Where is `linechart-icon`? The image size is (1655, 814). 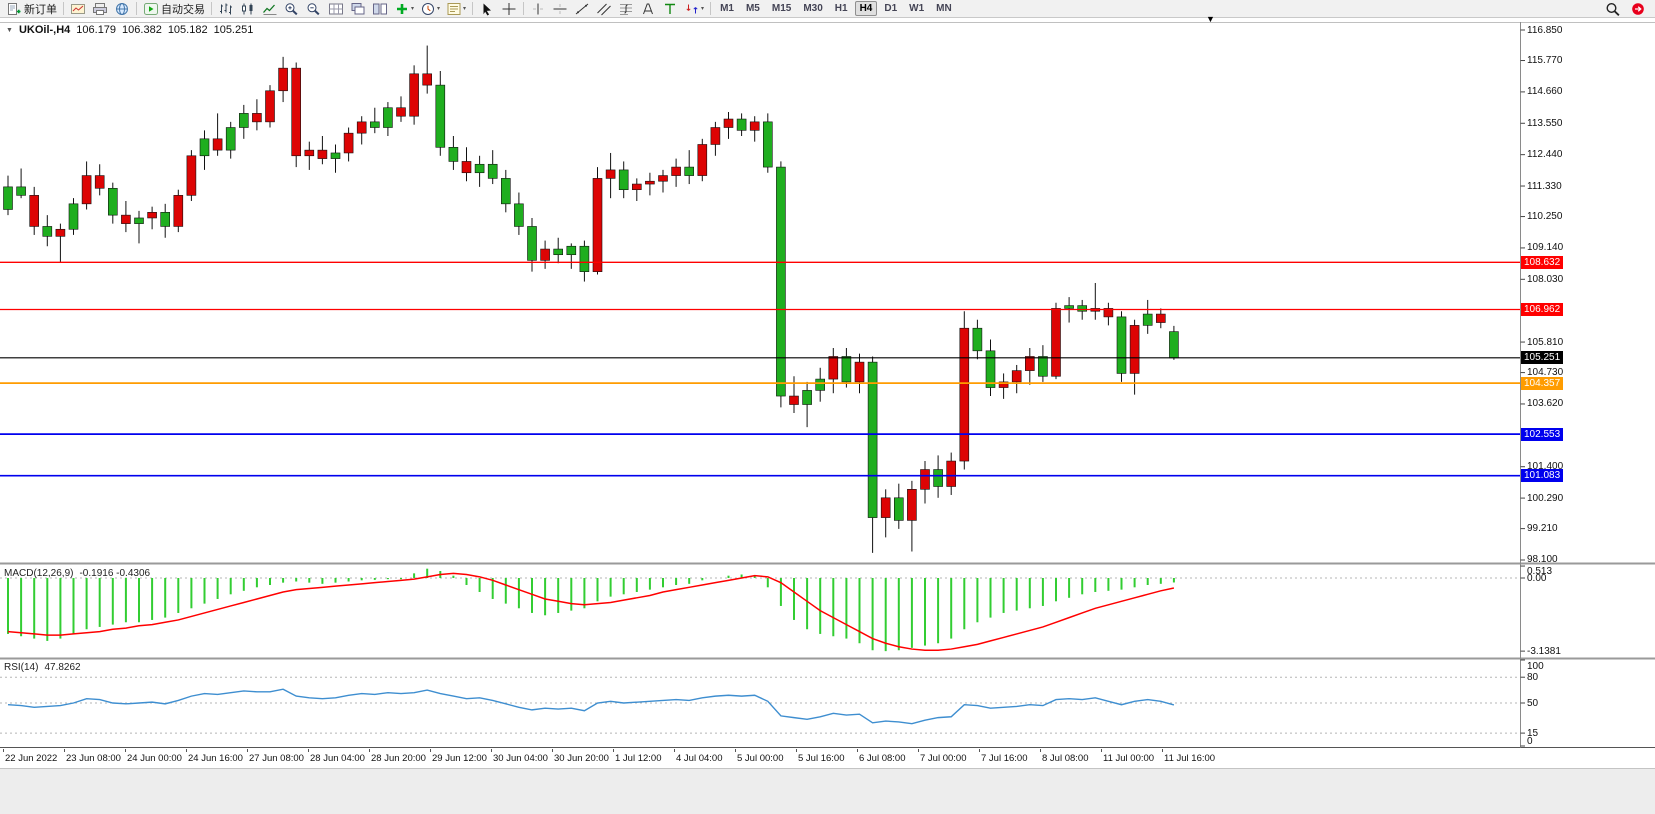
linechart-icon is located at coordinates (270, 9).